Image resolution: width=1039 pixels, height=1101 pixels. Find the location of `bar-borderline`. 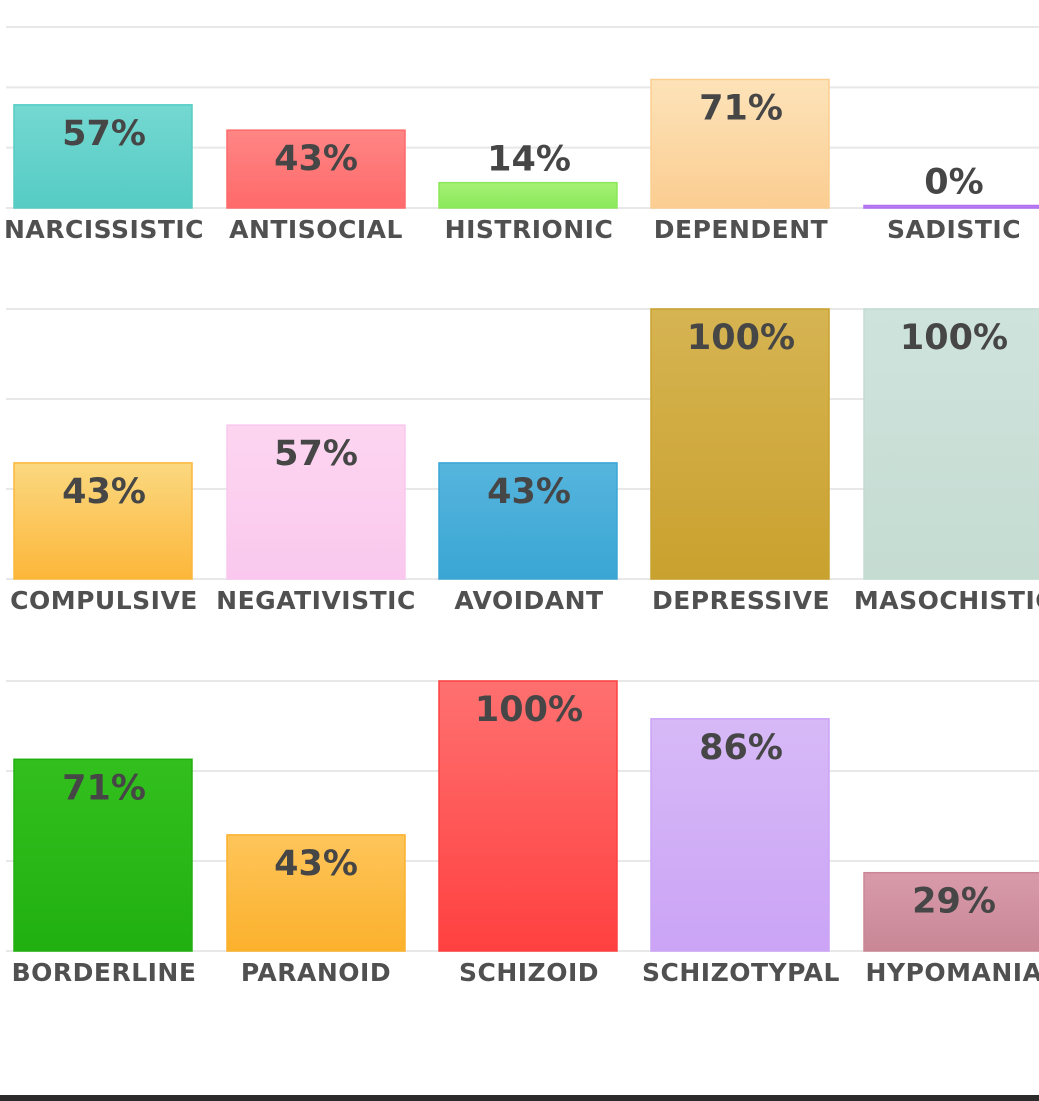

bar-borderline is located at coordinates (103, 855).